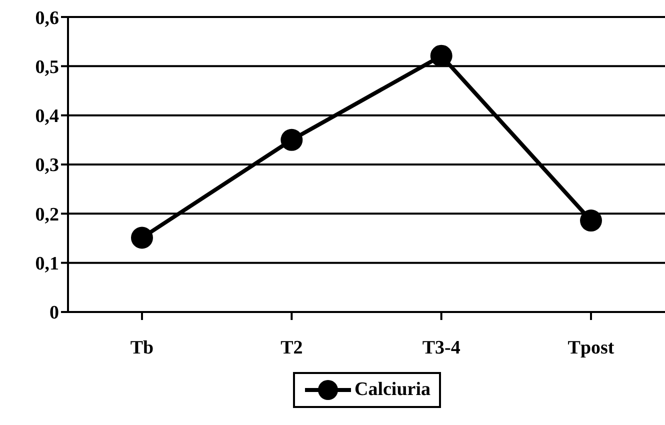 This screenshot has width=665, height=425. What do you see at coordinates (142, 347) in the screenshot?
I see `x-tick-label: Tb` at bounding box center [142, 347].